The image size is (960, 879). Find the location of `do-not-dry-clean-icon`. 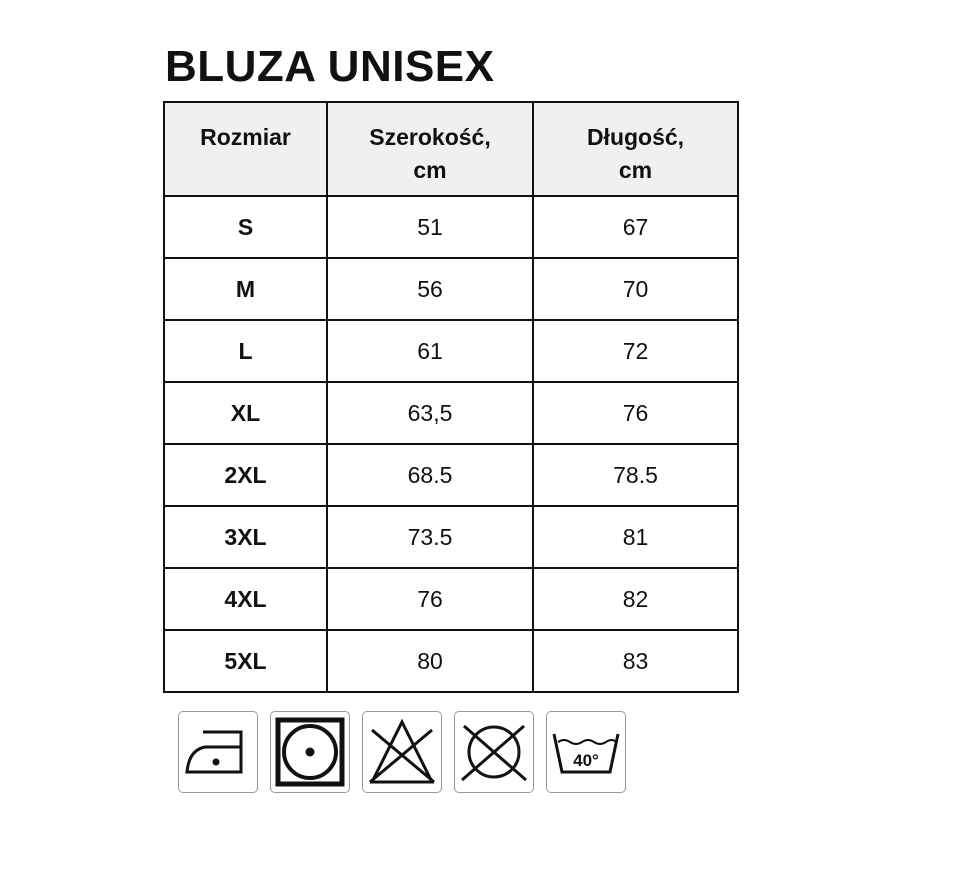

do-not-dry-clean-icon is located at coordinates (494, 752).